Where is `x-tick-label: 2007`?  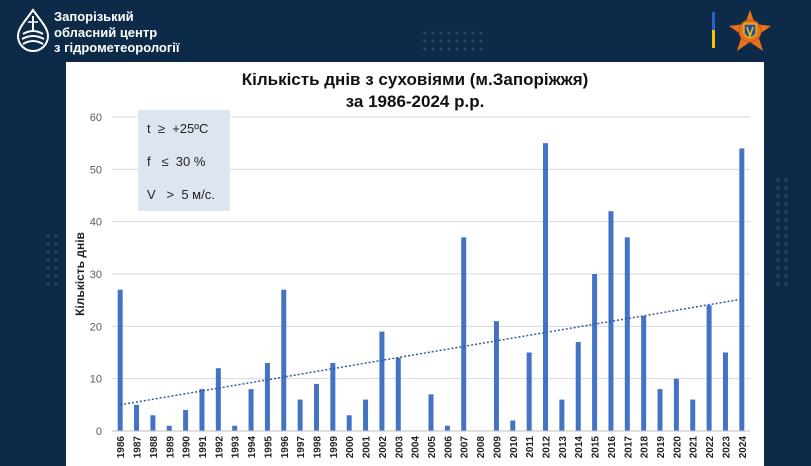 x-tick-label: 2007 is located at coordinates (465, 447).